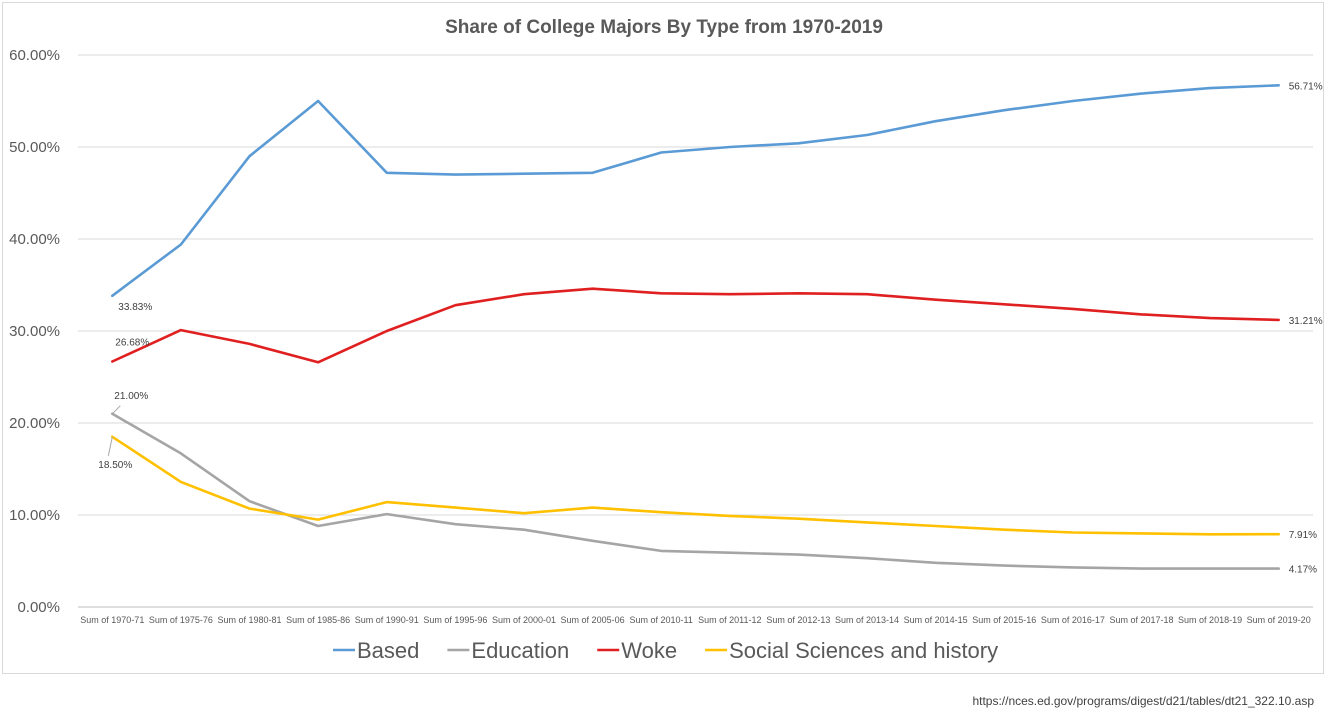 The height and width of the screenshot is (722, 1328). I want to click on data-label: 33.83%, so click(135, 307).